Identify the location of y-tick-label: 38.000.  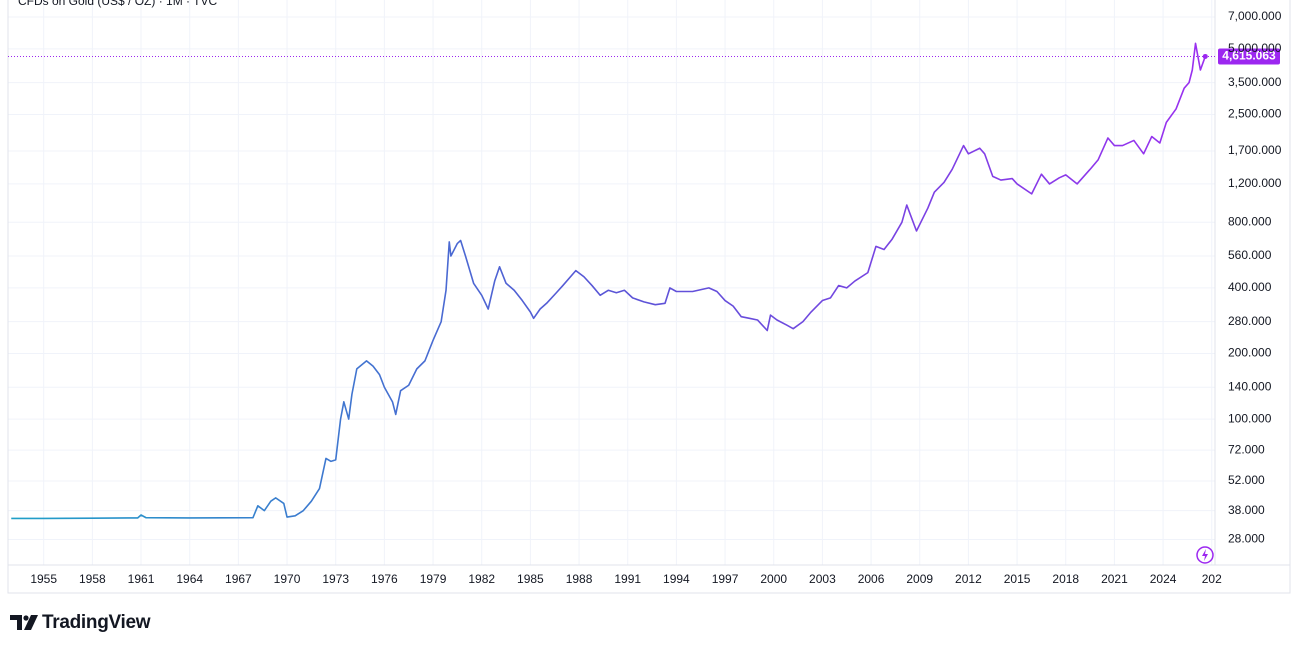
(1246, 510).